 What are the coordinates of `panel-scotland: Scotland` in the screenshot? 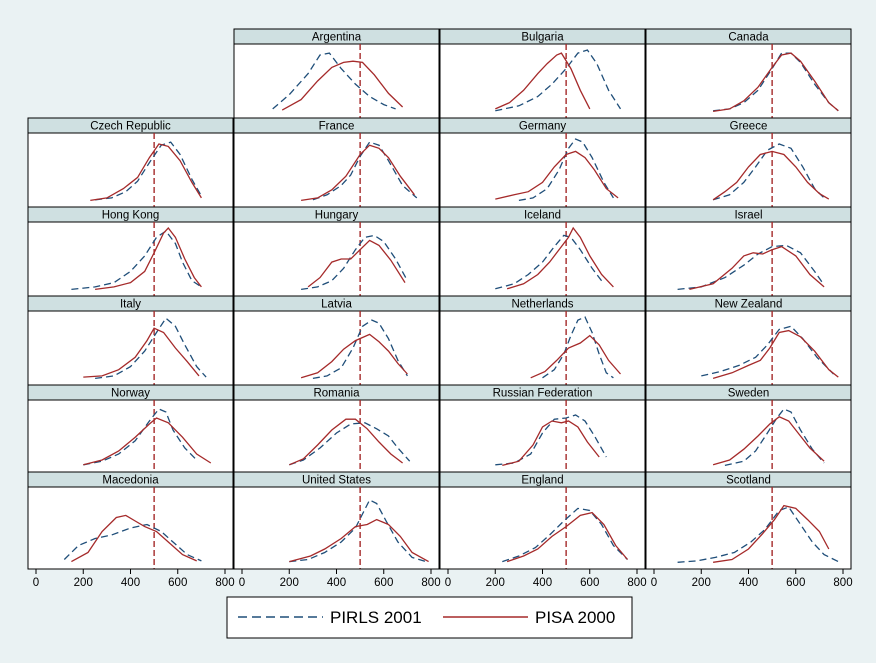 It's located at (748, 520).